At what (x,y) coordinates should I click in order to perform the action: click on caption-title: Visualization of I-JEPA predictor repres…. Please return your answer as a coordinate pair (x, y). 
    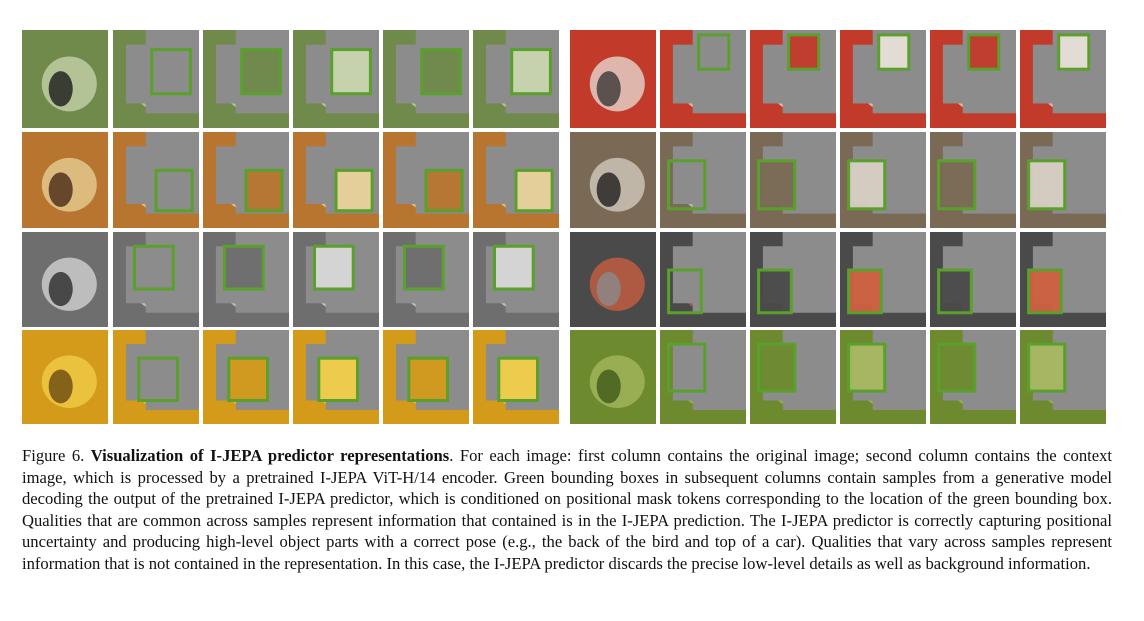
    Looking at the image, I should click on (270, 455).